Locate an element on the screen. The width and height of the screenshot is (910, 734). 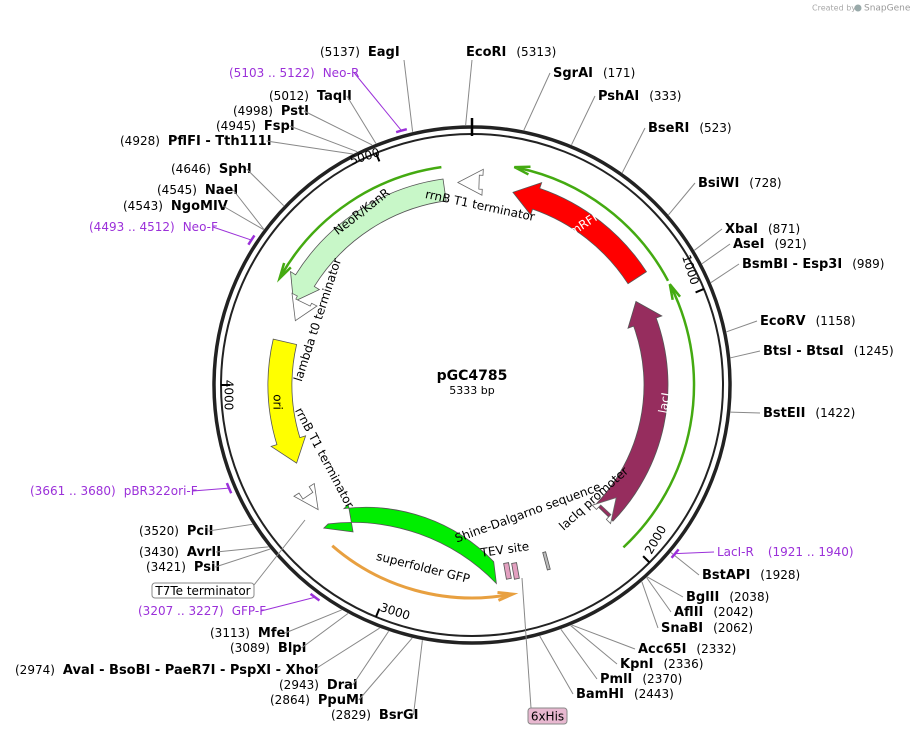
primer-label: (4493 .. 4512) Neo-F is located at coordinates (153, 227).